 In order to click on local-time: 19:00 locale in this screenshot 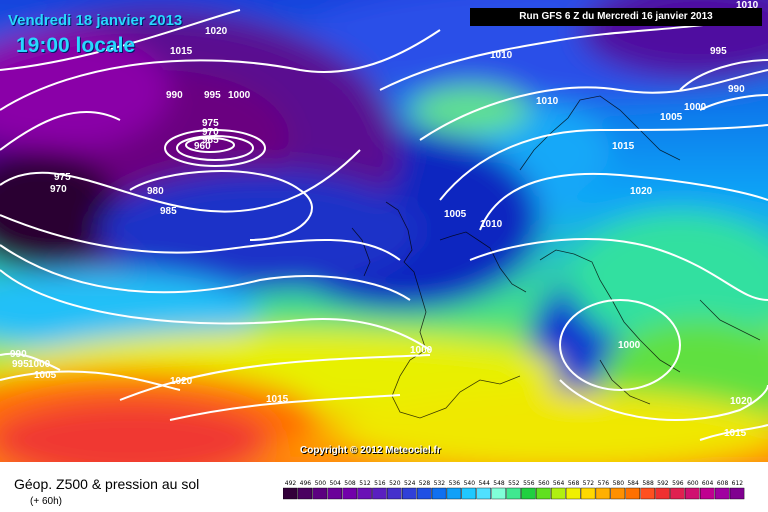, I will do `click(76, 45)`.